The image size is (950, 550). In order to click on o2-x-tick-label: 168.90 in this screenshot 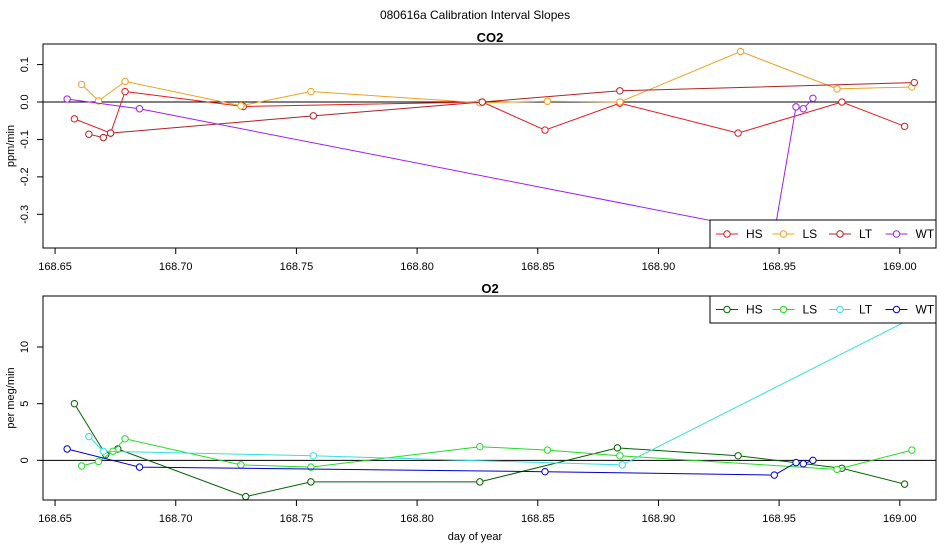, I will do `click(659, 519)`.